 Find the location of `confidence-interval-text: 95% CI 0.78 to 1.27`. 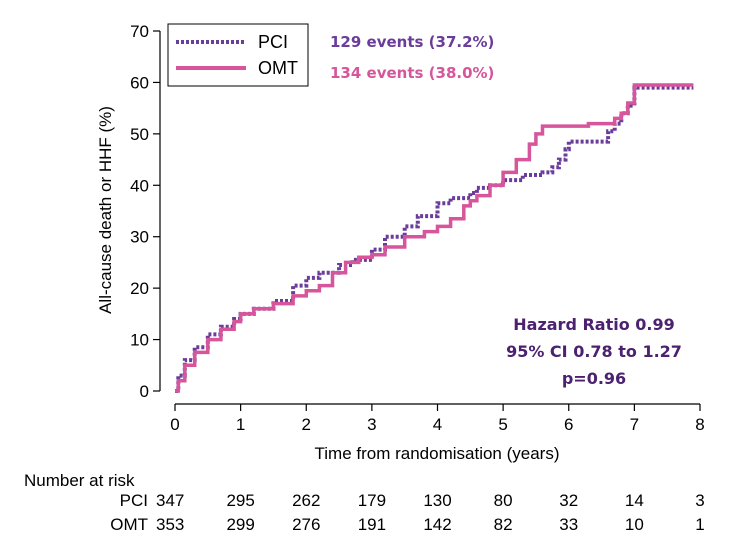

confidence-interval-text: 95% CI 0.78 to 1.27 is located at coordinates (594, 351).